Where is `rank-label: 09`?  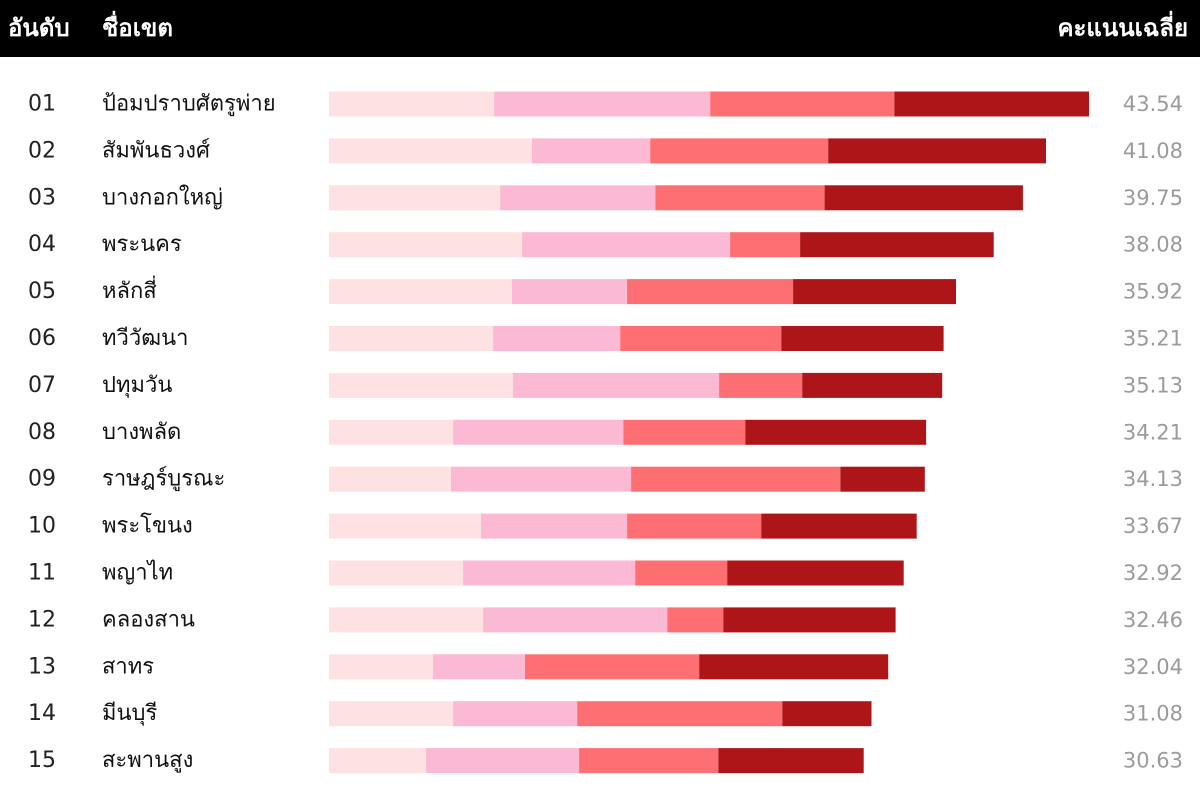 rank-label: 09 is located at coordinates (42, 479).